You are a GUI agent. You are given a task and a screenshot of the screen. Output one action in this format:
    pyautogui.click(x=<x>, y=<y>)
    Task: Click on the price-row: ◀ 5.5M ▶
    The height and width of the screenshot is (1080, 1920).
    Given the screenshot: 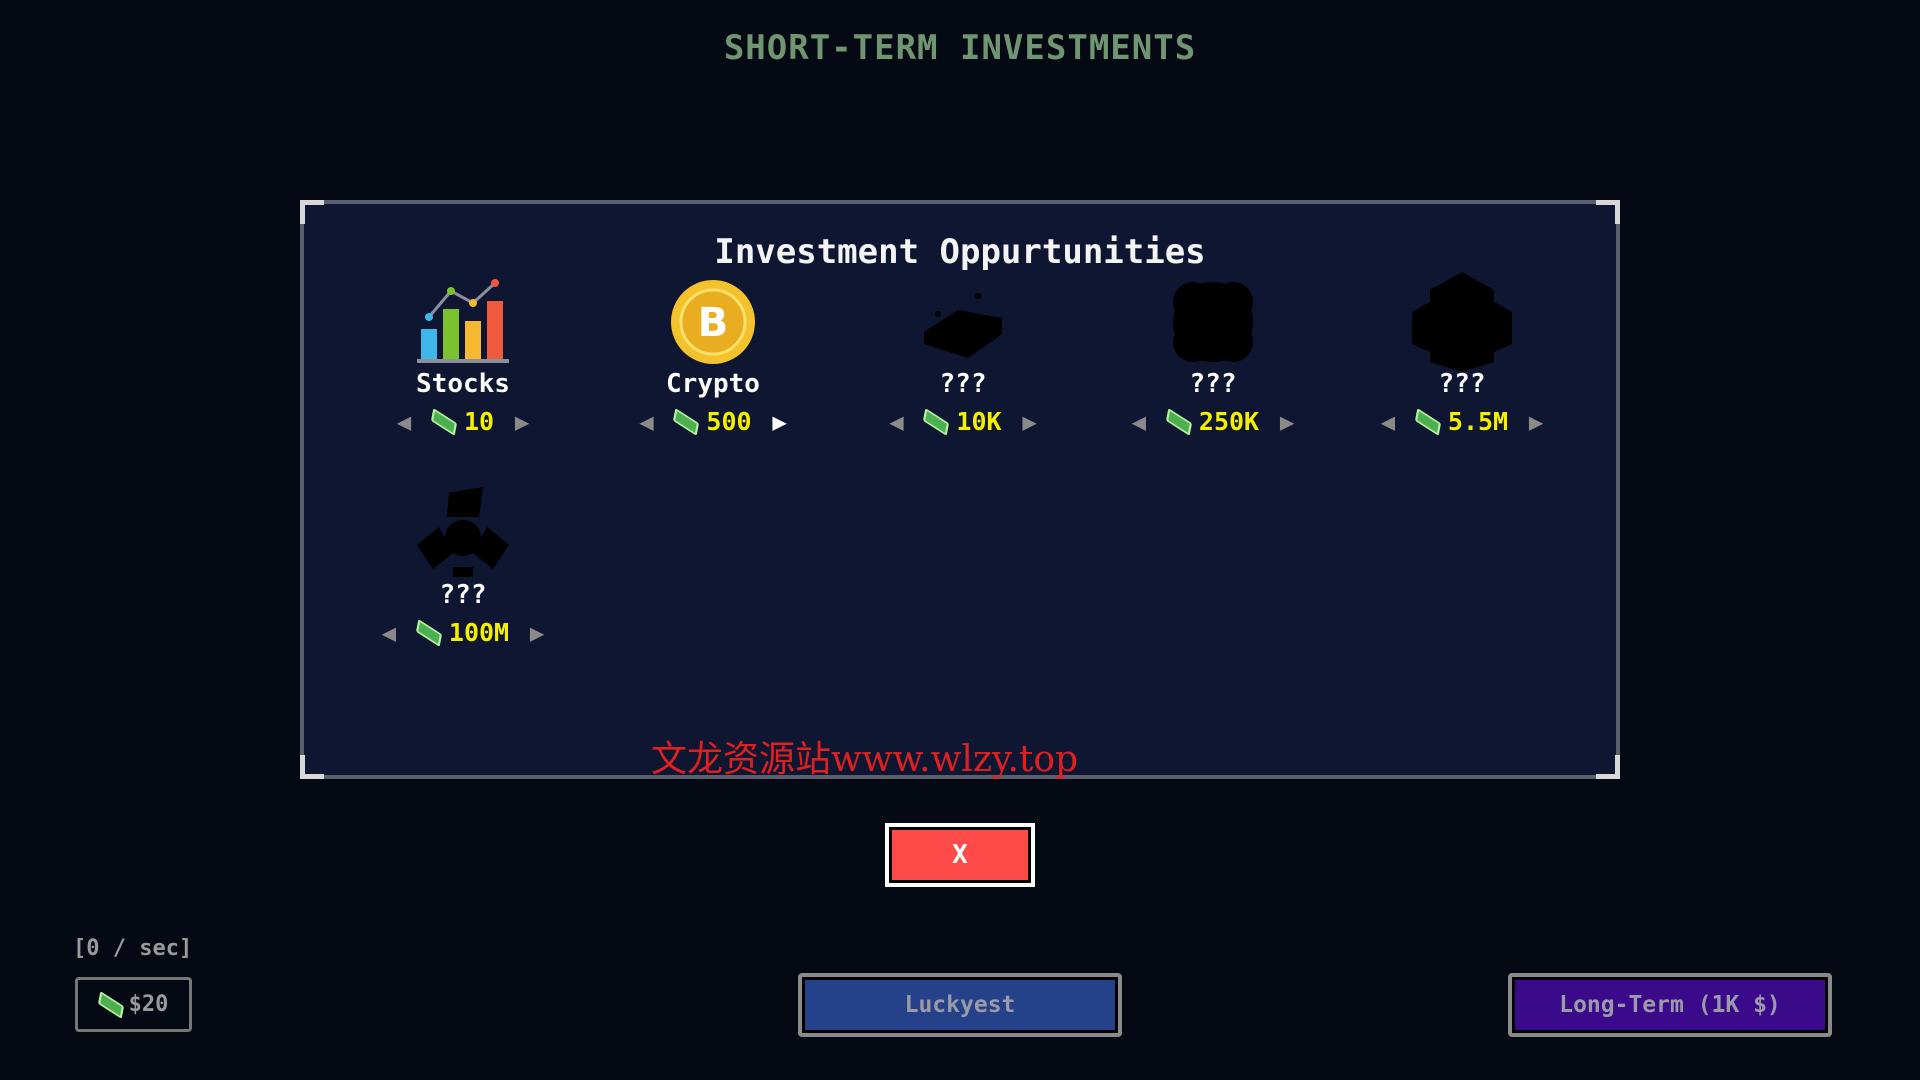 What is the action you would take?
    pyautogui.click(x=1462, y=421)
    